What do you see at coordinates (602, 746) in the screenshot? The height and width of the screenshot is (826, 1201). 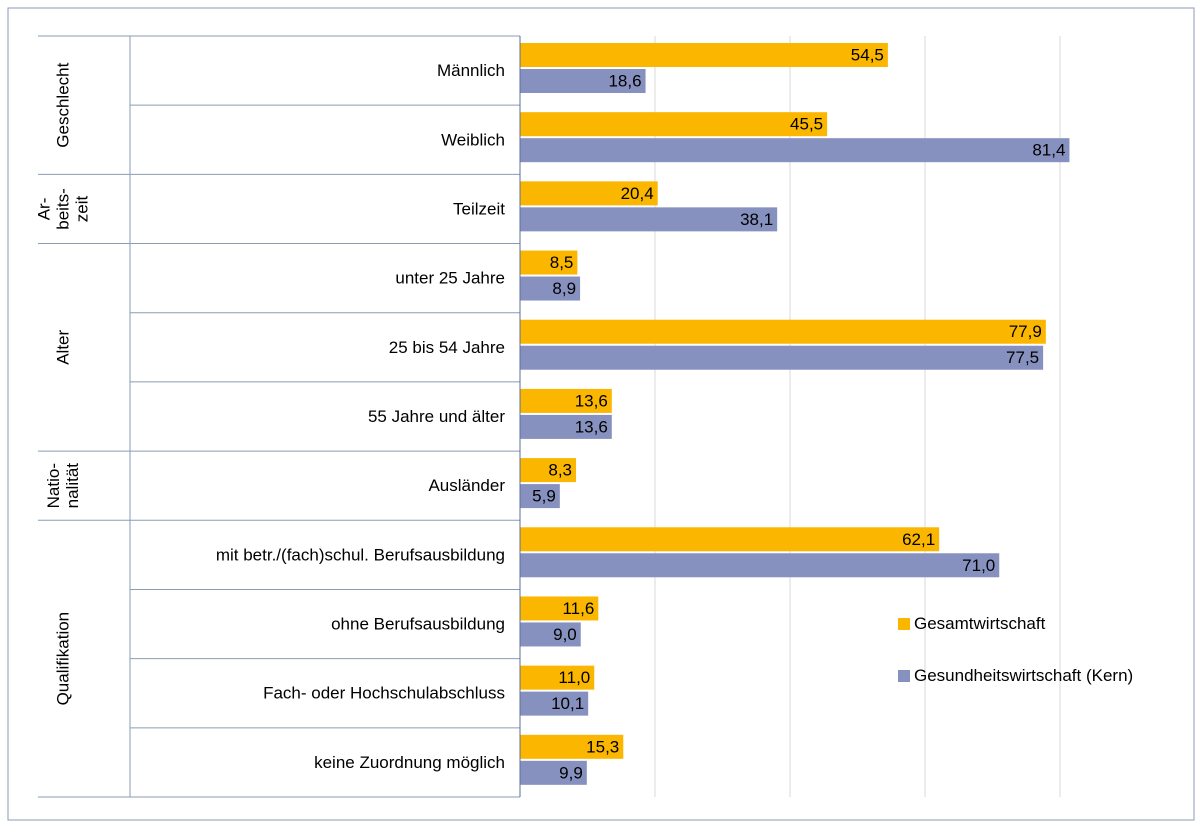 I see `value-label: 15,3` at bounding box center [602, 746].